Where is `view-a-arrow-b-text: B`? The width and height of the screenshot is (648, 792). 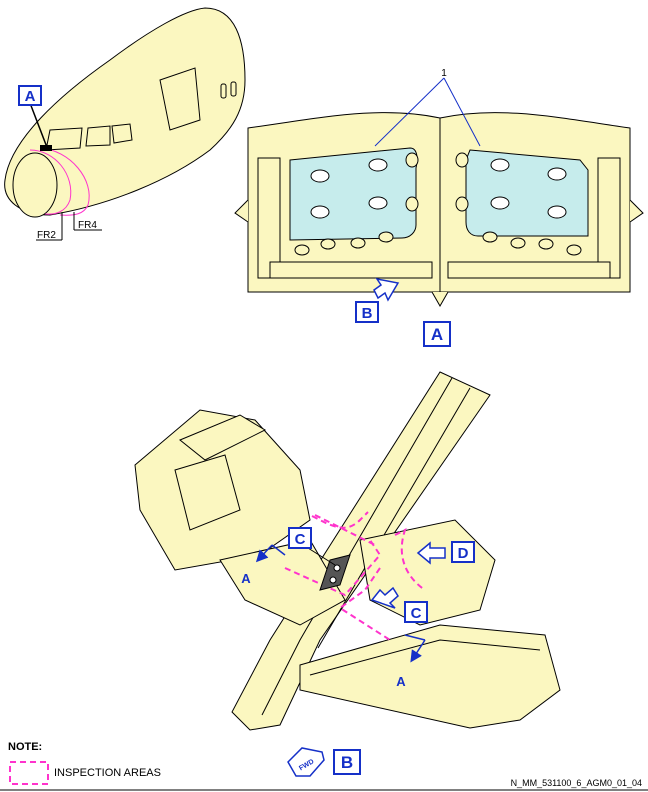
view-a-arrow-b-text: B is located at coordinates (367, 313).